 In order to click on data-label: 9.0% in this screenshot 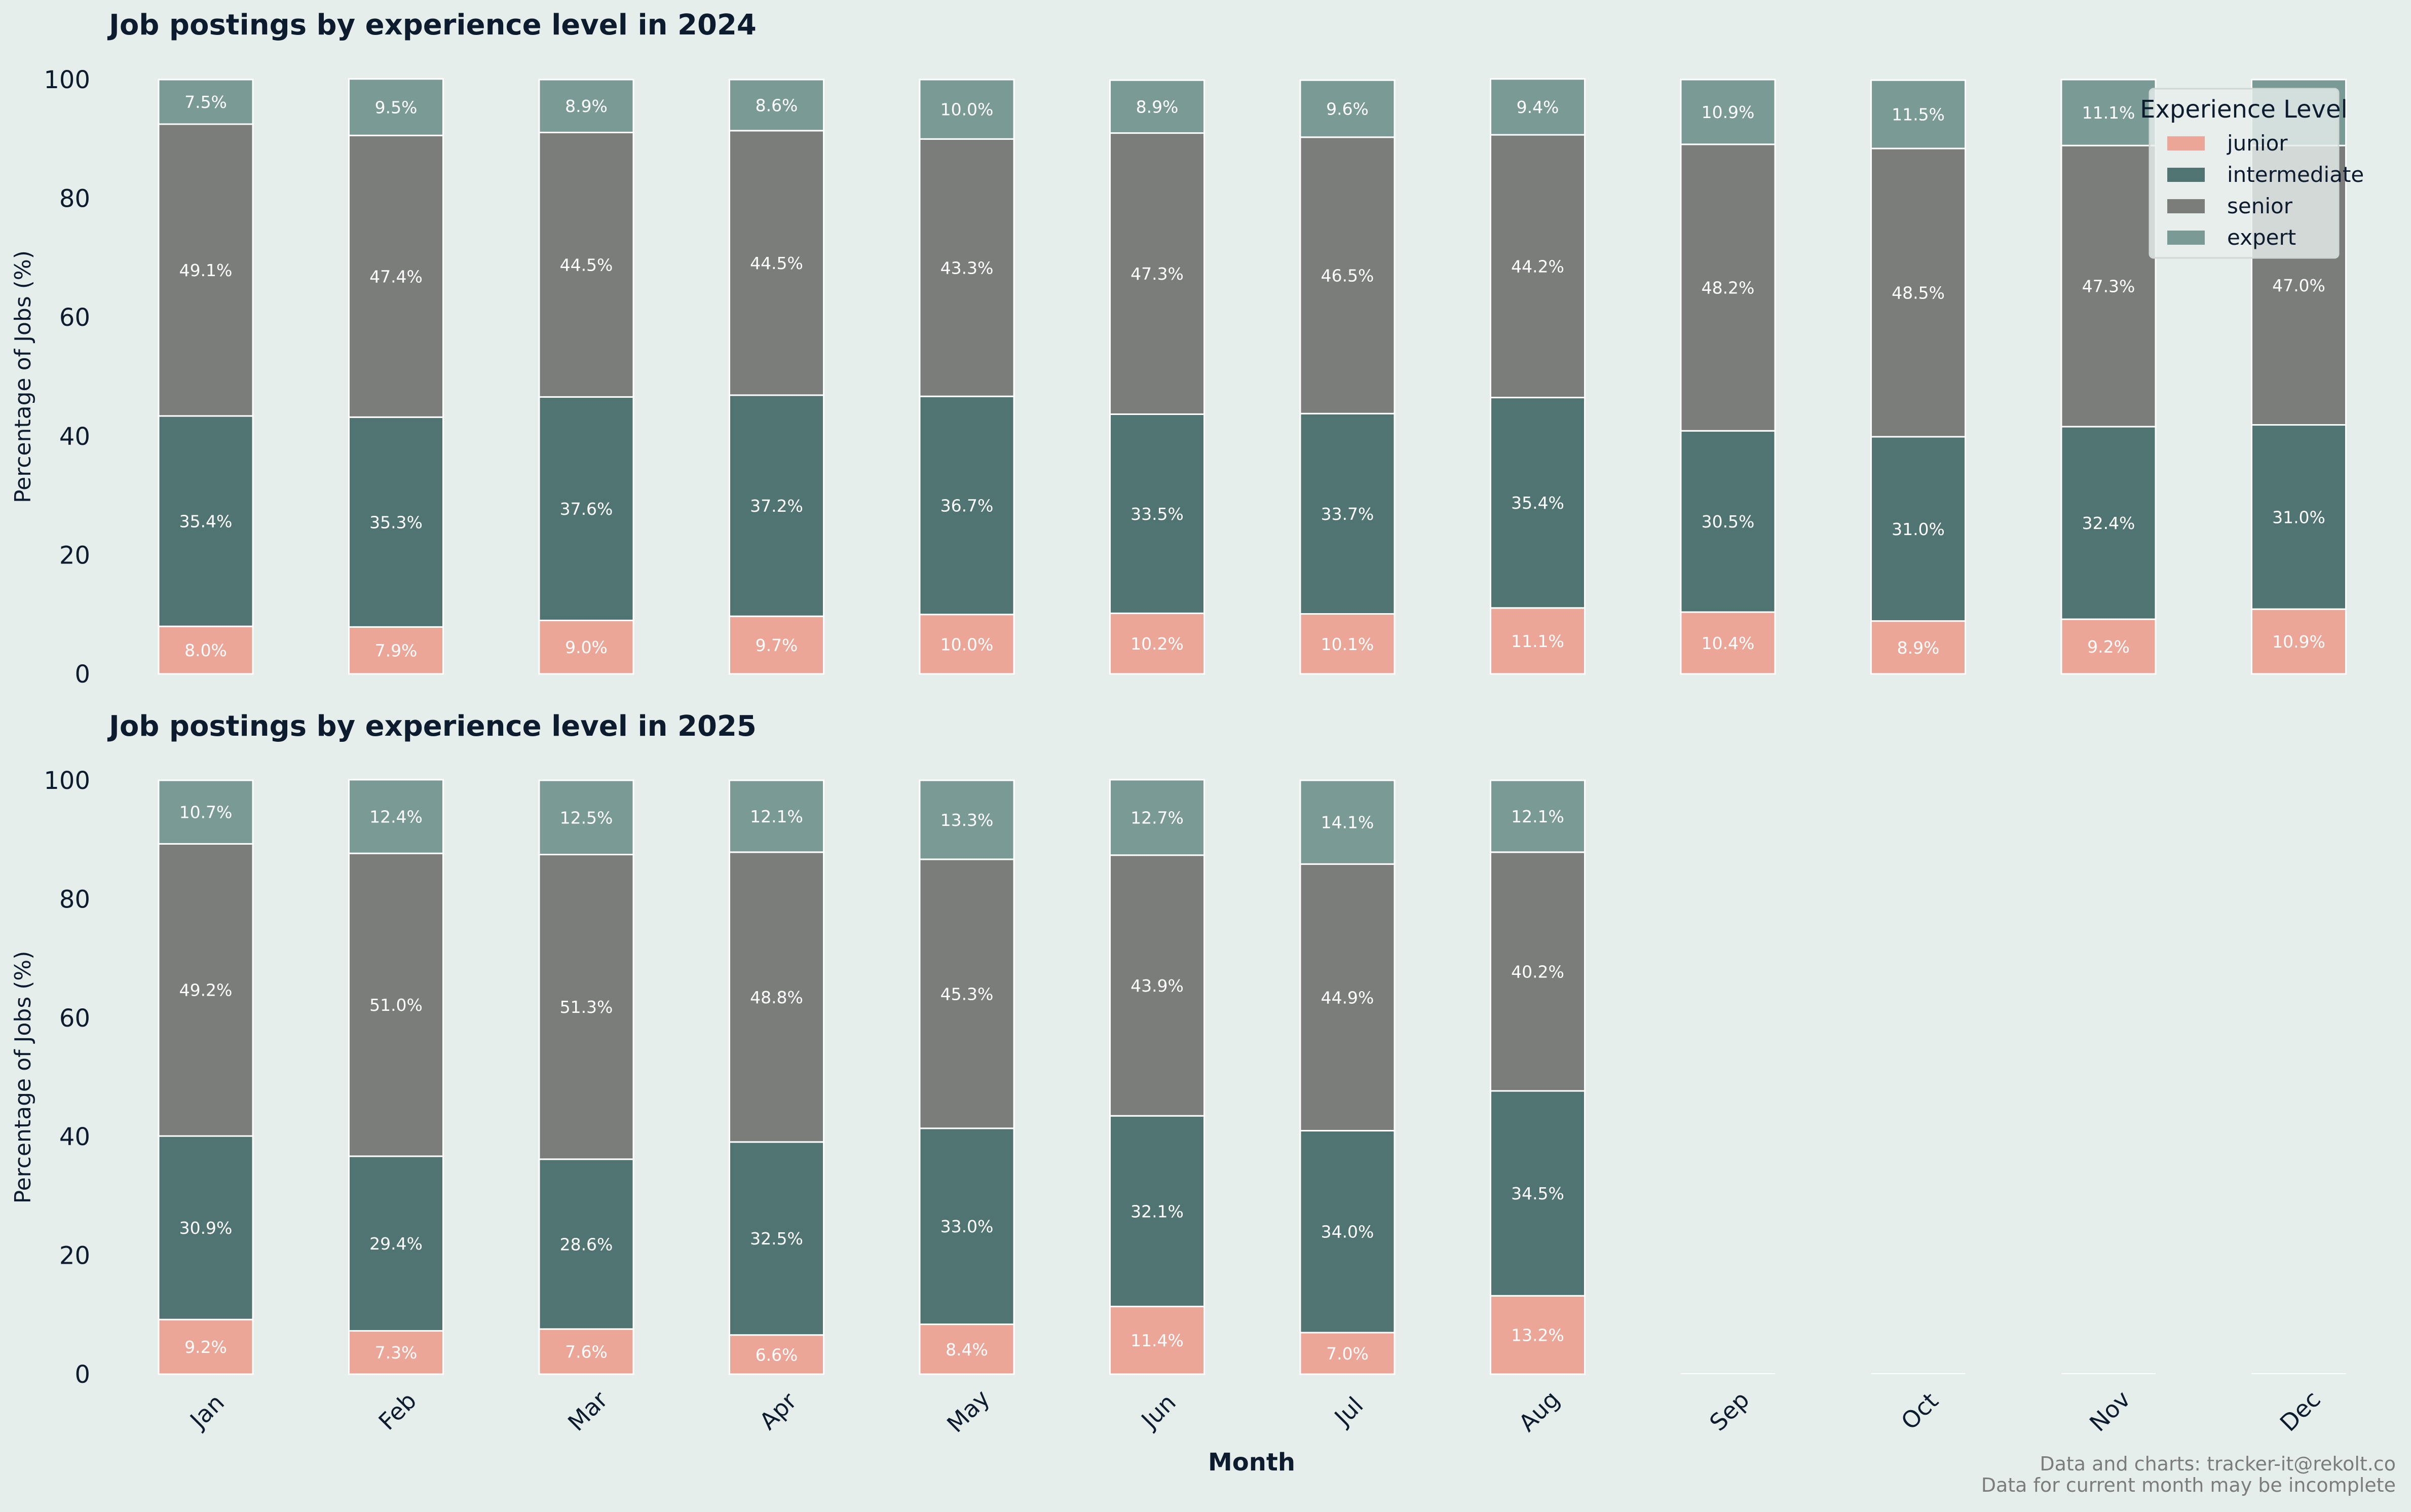, I will do `click(586, 647)`.